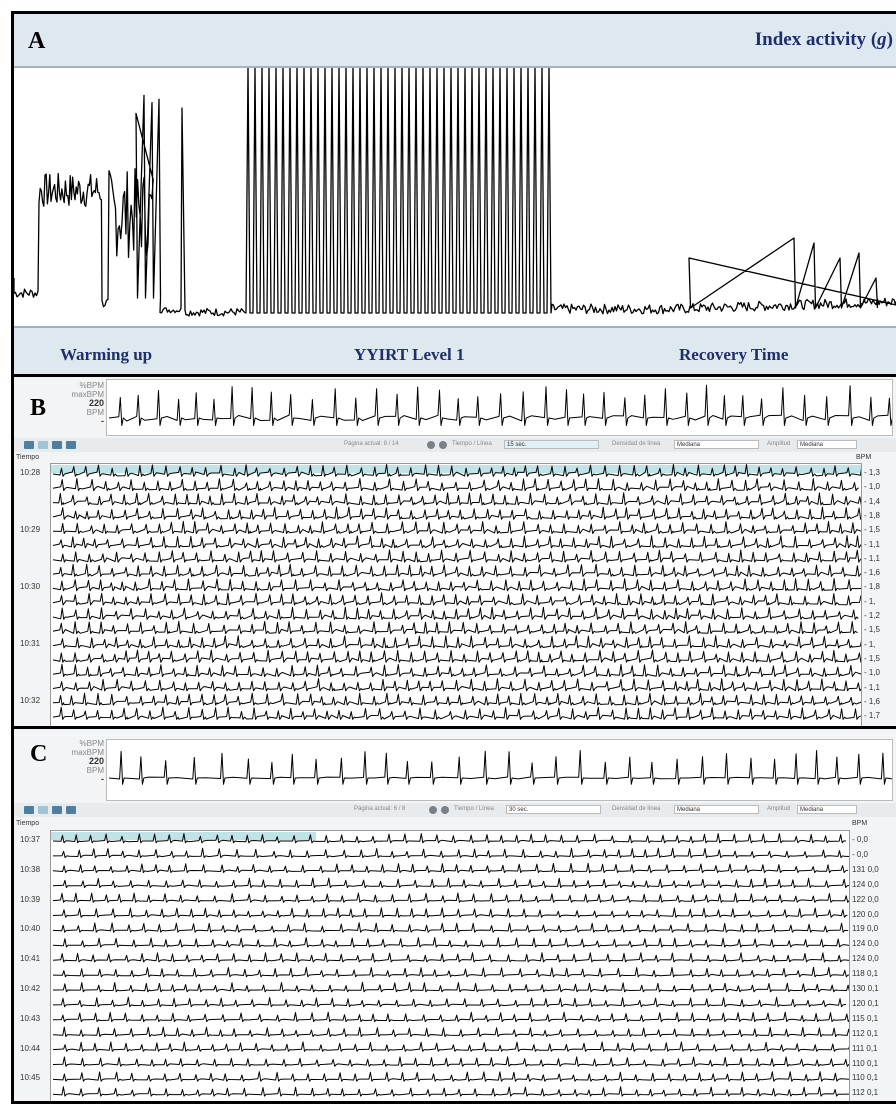 This screenshot has height=1104, width=896. What do you see at coordinates (95, 412) in the screenshot?
I see `mini-unit: BPM` at bounding box center [95, 412].